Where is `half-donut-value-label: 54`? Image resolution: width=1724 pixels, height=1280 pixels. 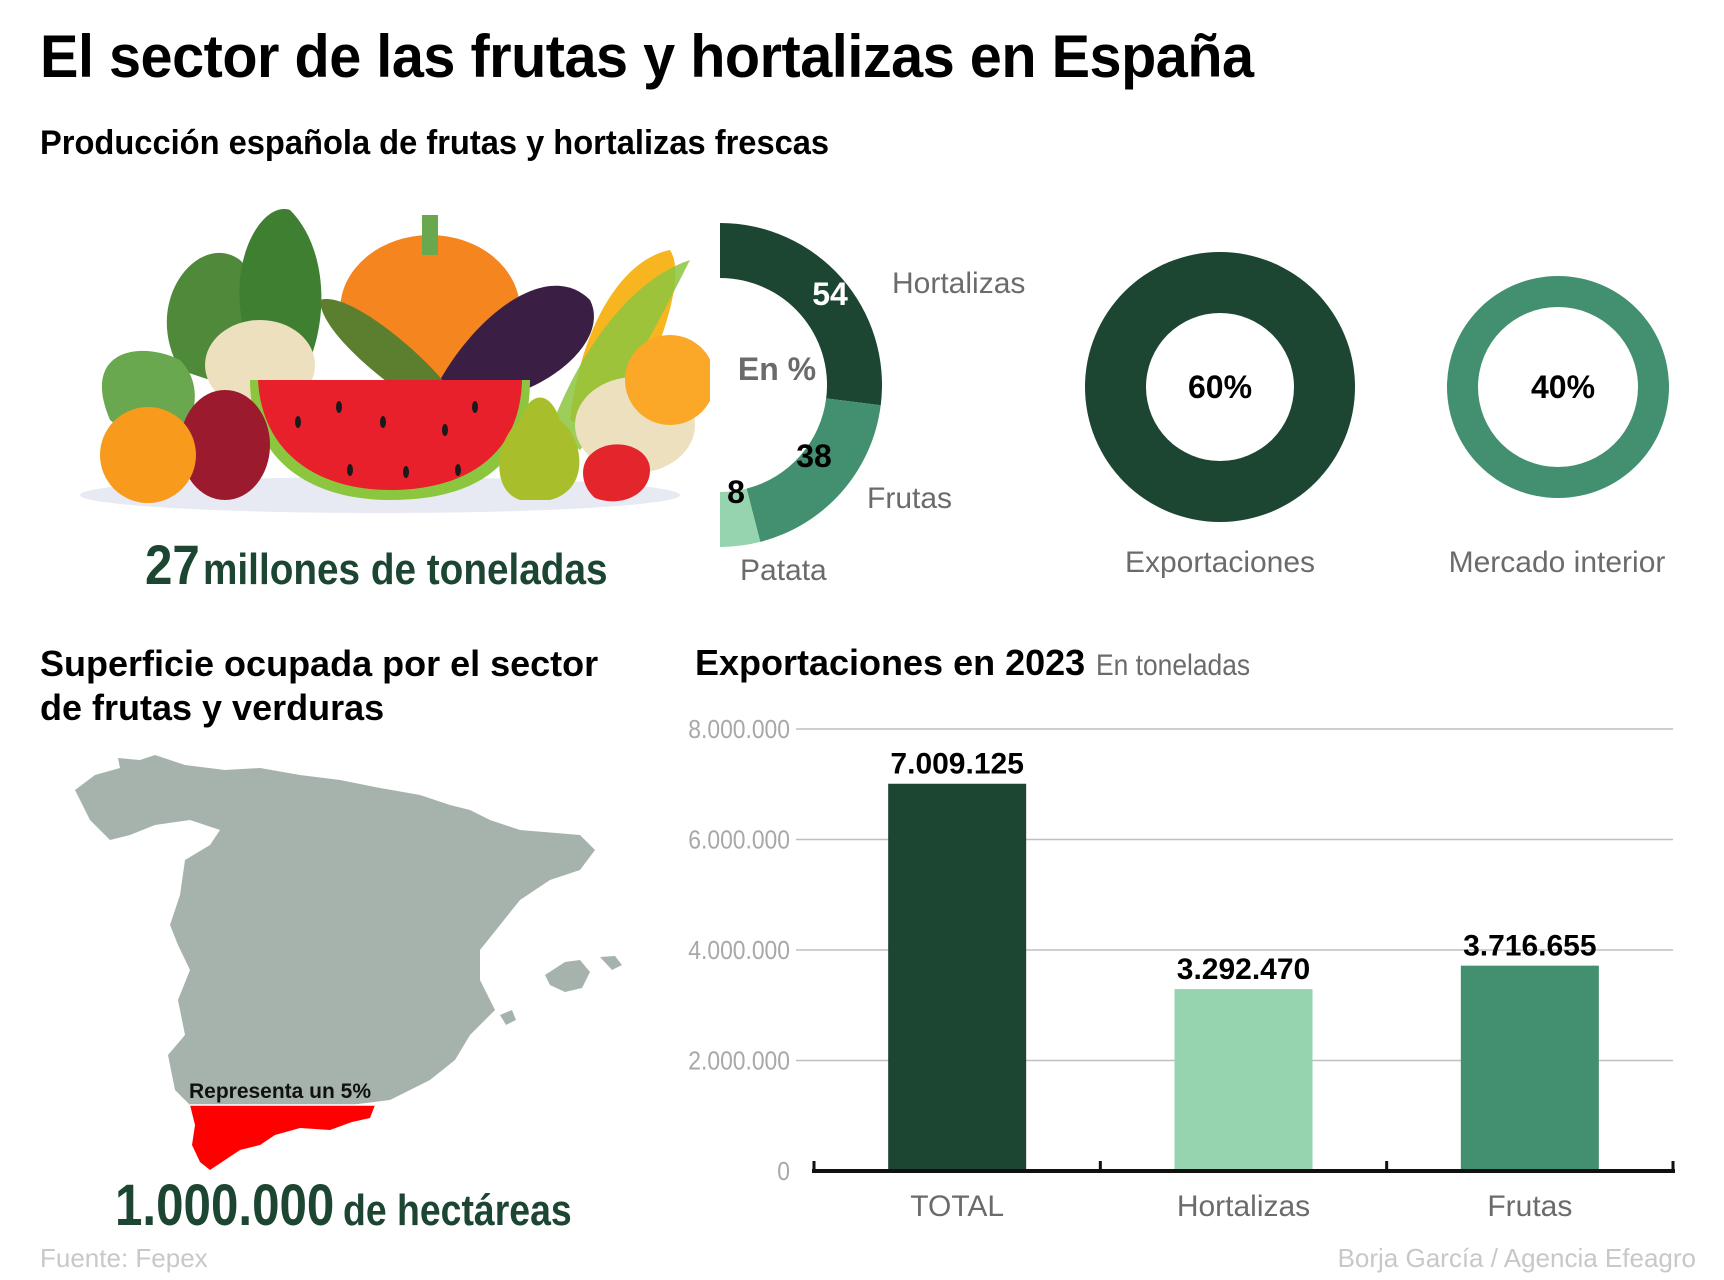
half-donut-value-label: 54 is located at coordinates (830, 294).